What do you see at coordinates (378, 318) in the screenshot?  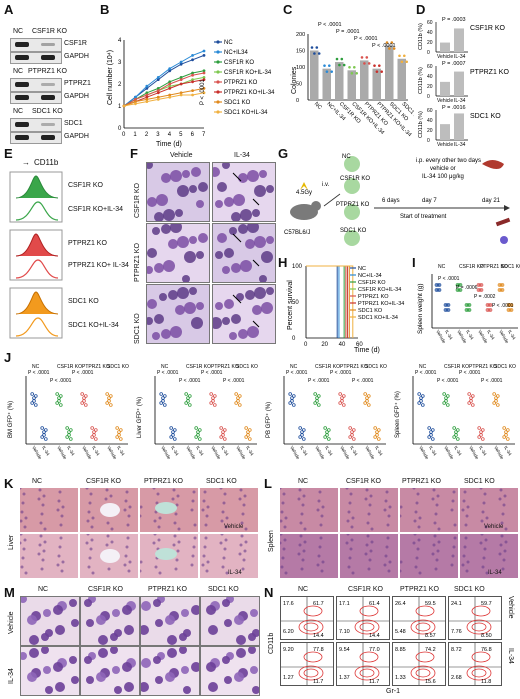 I see `h-legend-label: SDC1 KO+IL-34` at bounding box center [378, 318].